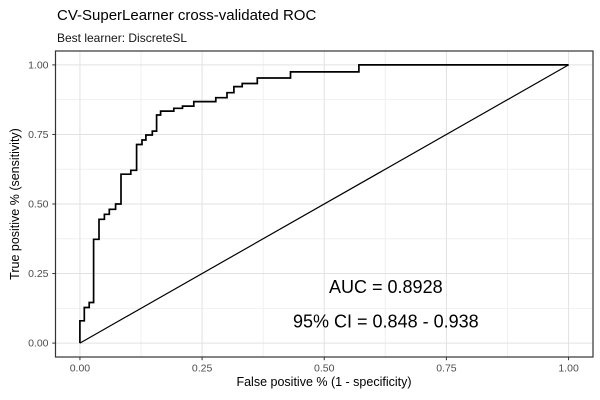 This screenshot has width=600, height=400. Describe the element at coordinates (38, 344) in the screenshot. I see `y-tick-label: 0.00` at that location.